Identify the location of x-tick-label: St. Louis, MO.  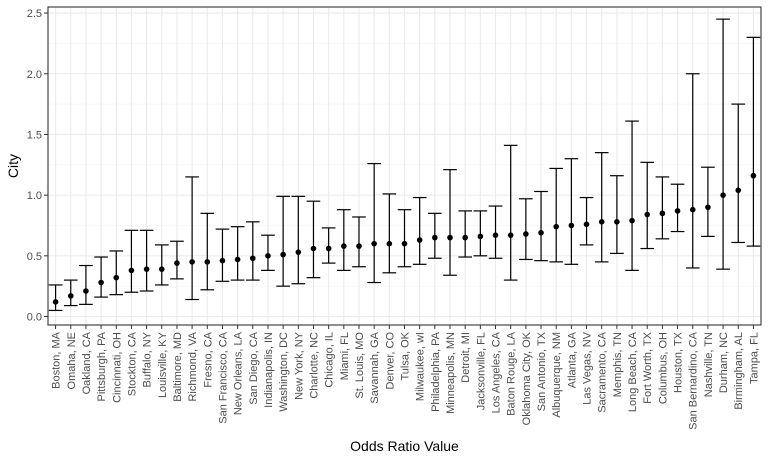
(360, 365).